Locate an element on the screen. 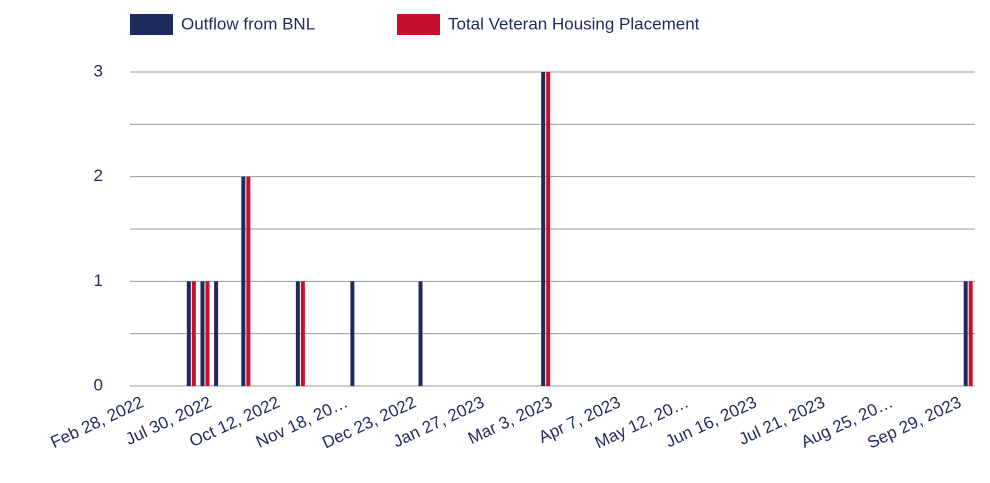 The height and width of the screenshot is (483, 990). y-tick-label: 1 is located at coordinates (98, 280).